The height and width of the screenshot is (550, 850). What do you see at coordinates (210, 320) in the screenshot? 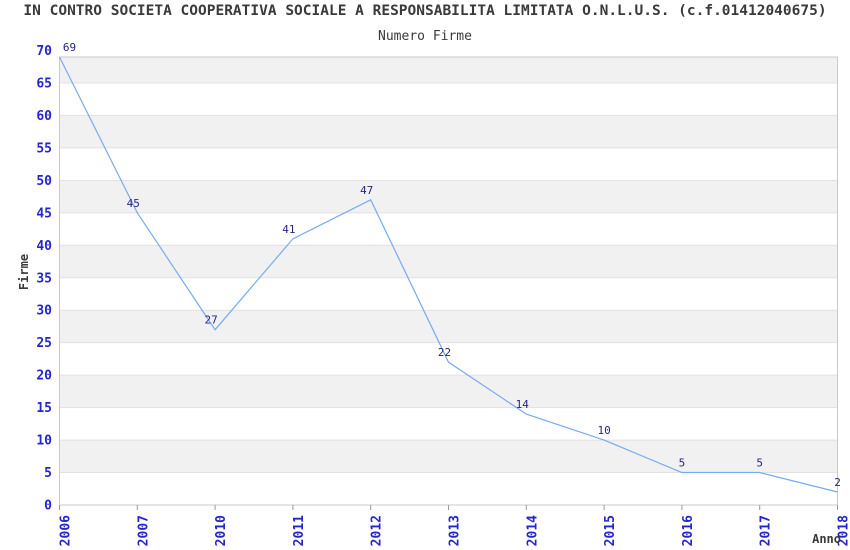
I see `data-point-label: 27` at bounding box center [210, 320].